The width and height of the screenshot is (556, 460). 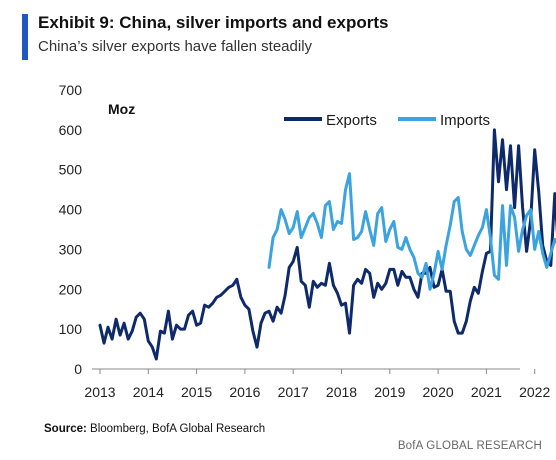 What do you see at coordinates (389, 392) in the screenshot?
I see `x-tick-label: 2019` at bounding box center [389, 392].